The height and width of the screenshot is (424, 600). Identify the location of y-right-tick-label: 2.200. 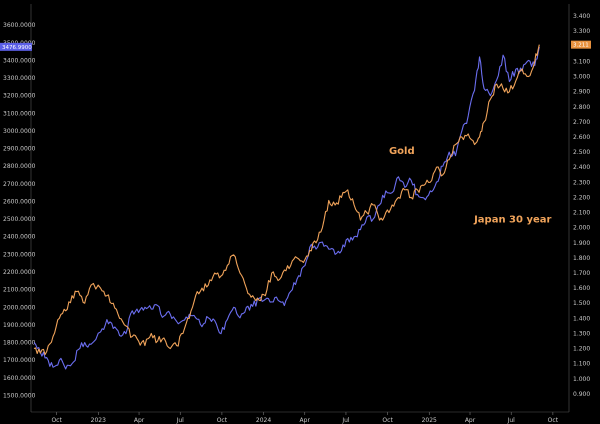
(581, 197).